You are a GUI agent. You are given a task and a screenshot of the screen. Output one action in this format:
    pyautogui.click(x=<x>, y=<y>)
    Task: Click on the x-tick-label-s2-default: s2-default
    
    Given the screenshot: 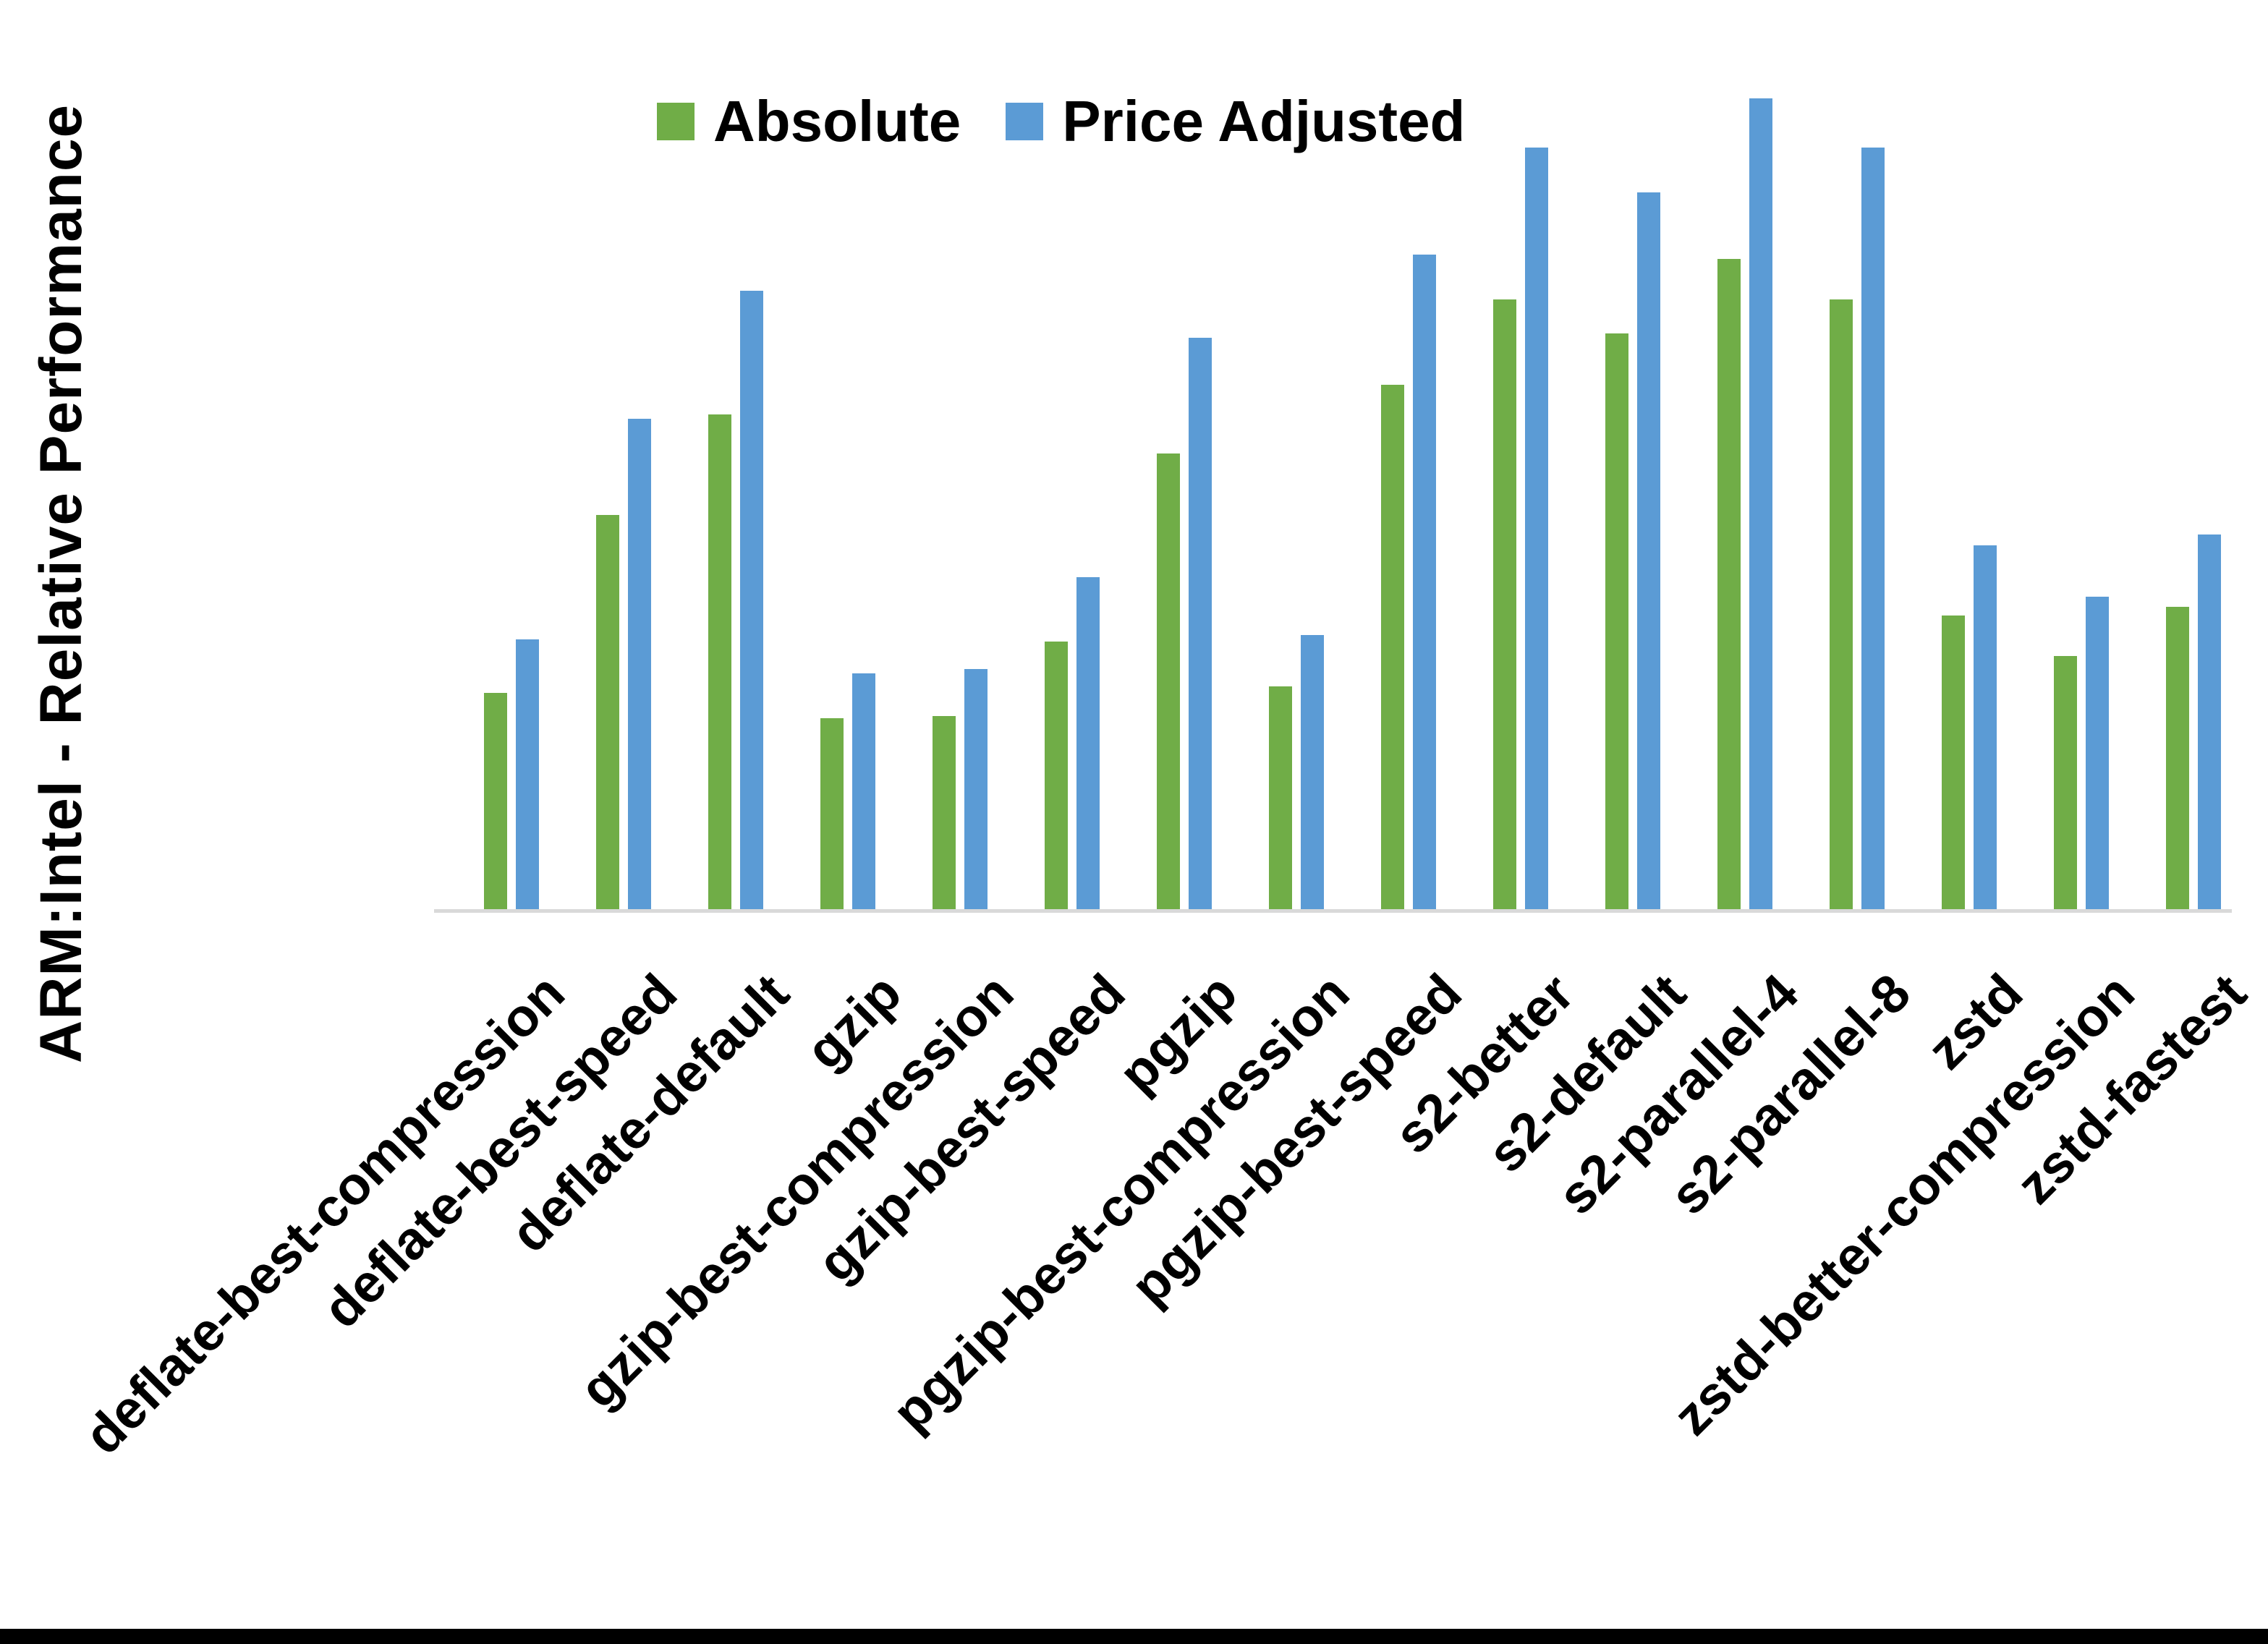 What is the action you would take?
    pyautogui.click(x=1587, y=1073)
    